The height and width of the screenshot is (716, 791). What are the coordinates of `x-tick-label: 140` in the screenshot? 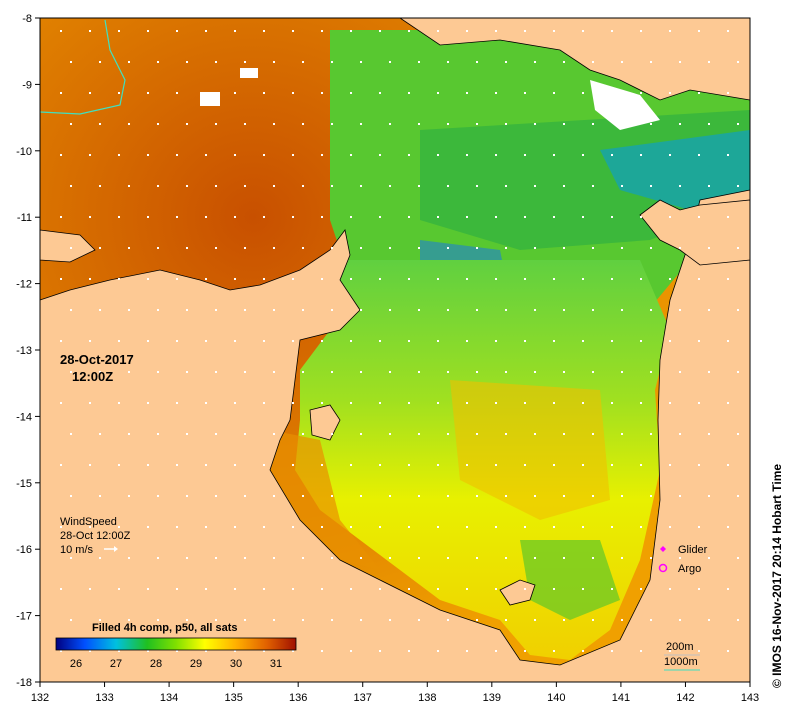 It's located at (556, 698).